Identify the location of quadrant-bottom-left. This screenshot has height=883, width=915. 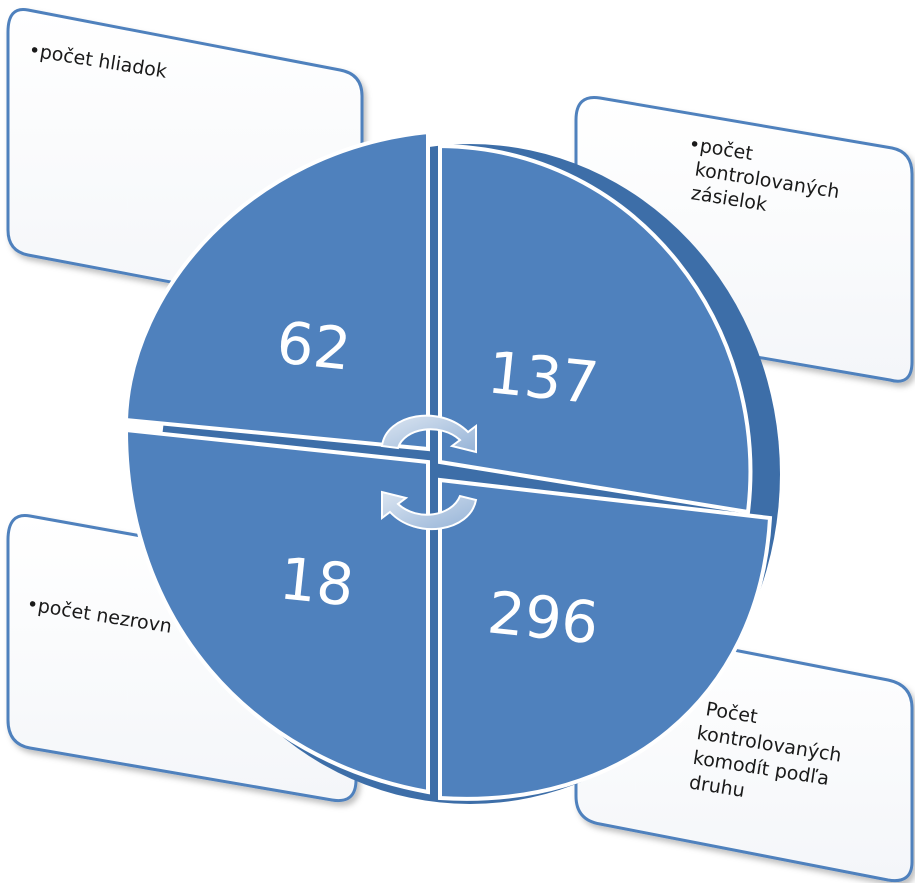
(276, 611).